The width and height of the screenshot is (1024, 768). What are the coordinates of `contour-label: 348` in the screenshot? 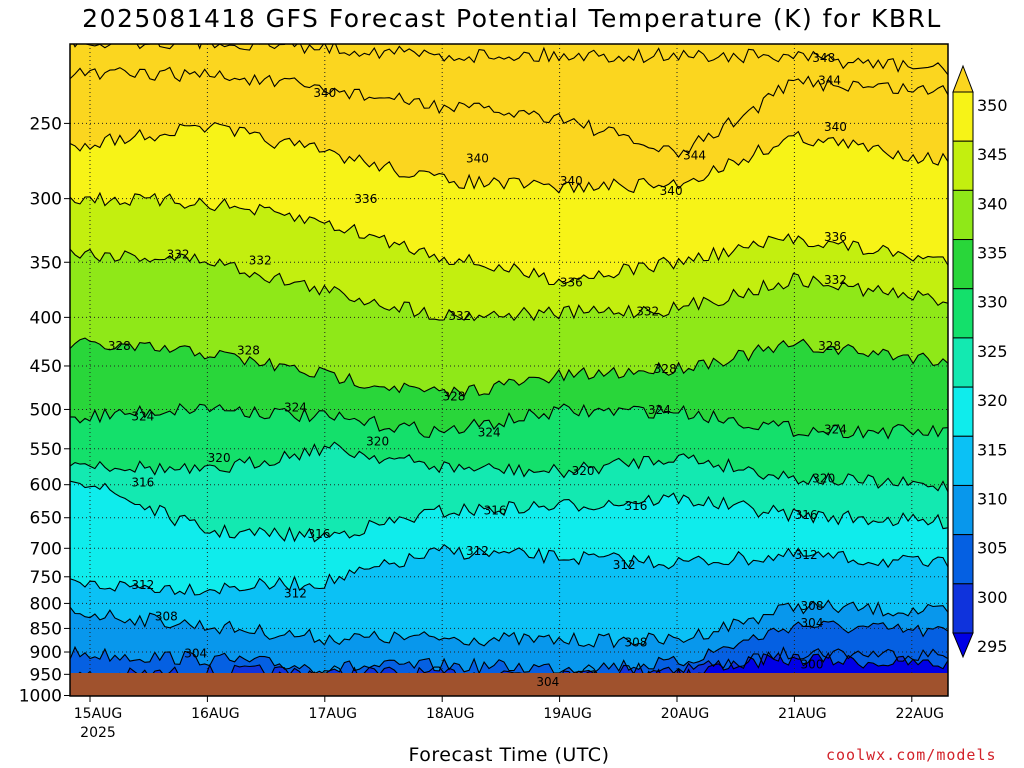 It's located at (823, 58).